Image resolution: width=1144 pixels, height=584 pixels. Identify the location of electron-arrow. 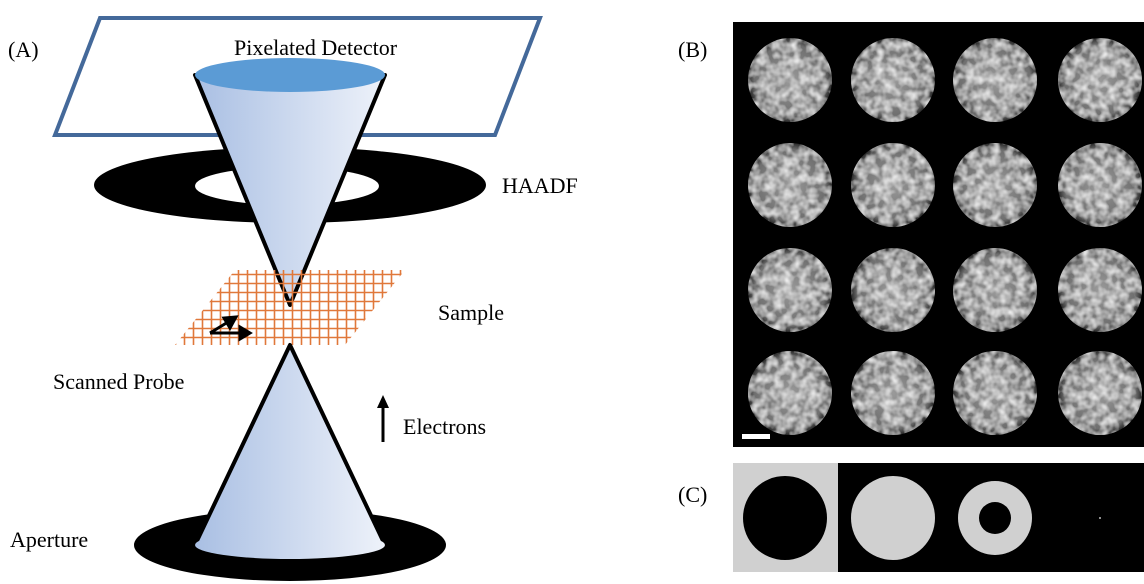
(383, 418).